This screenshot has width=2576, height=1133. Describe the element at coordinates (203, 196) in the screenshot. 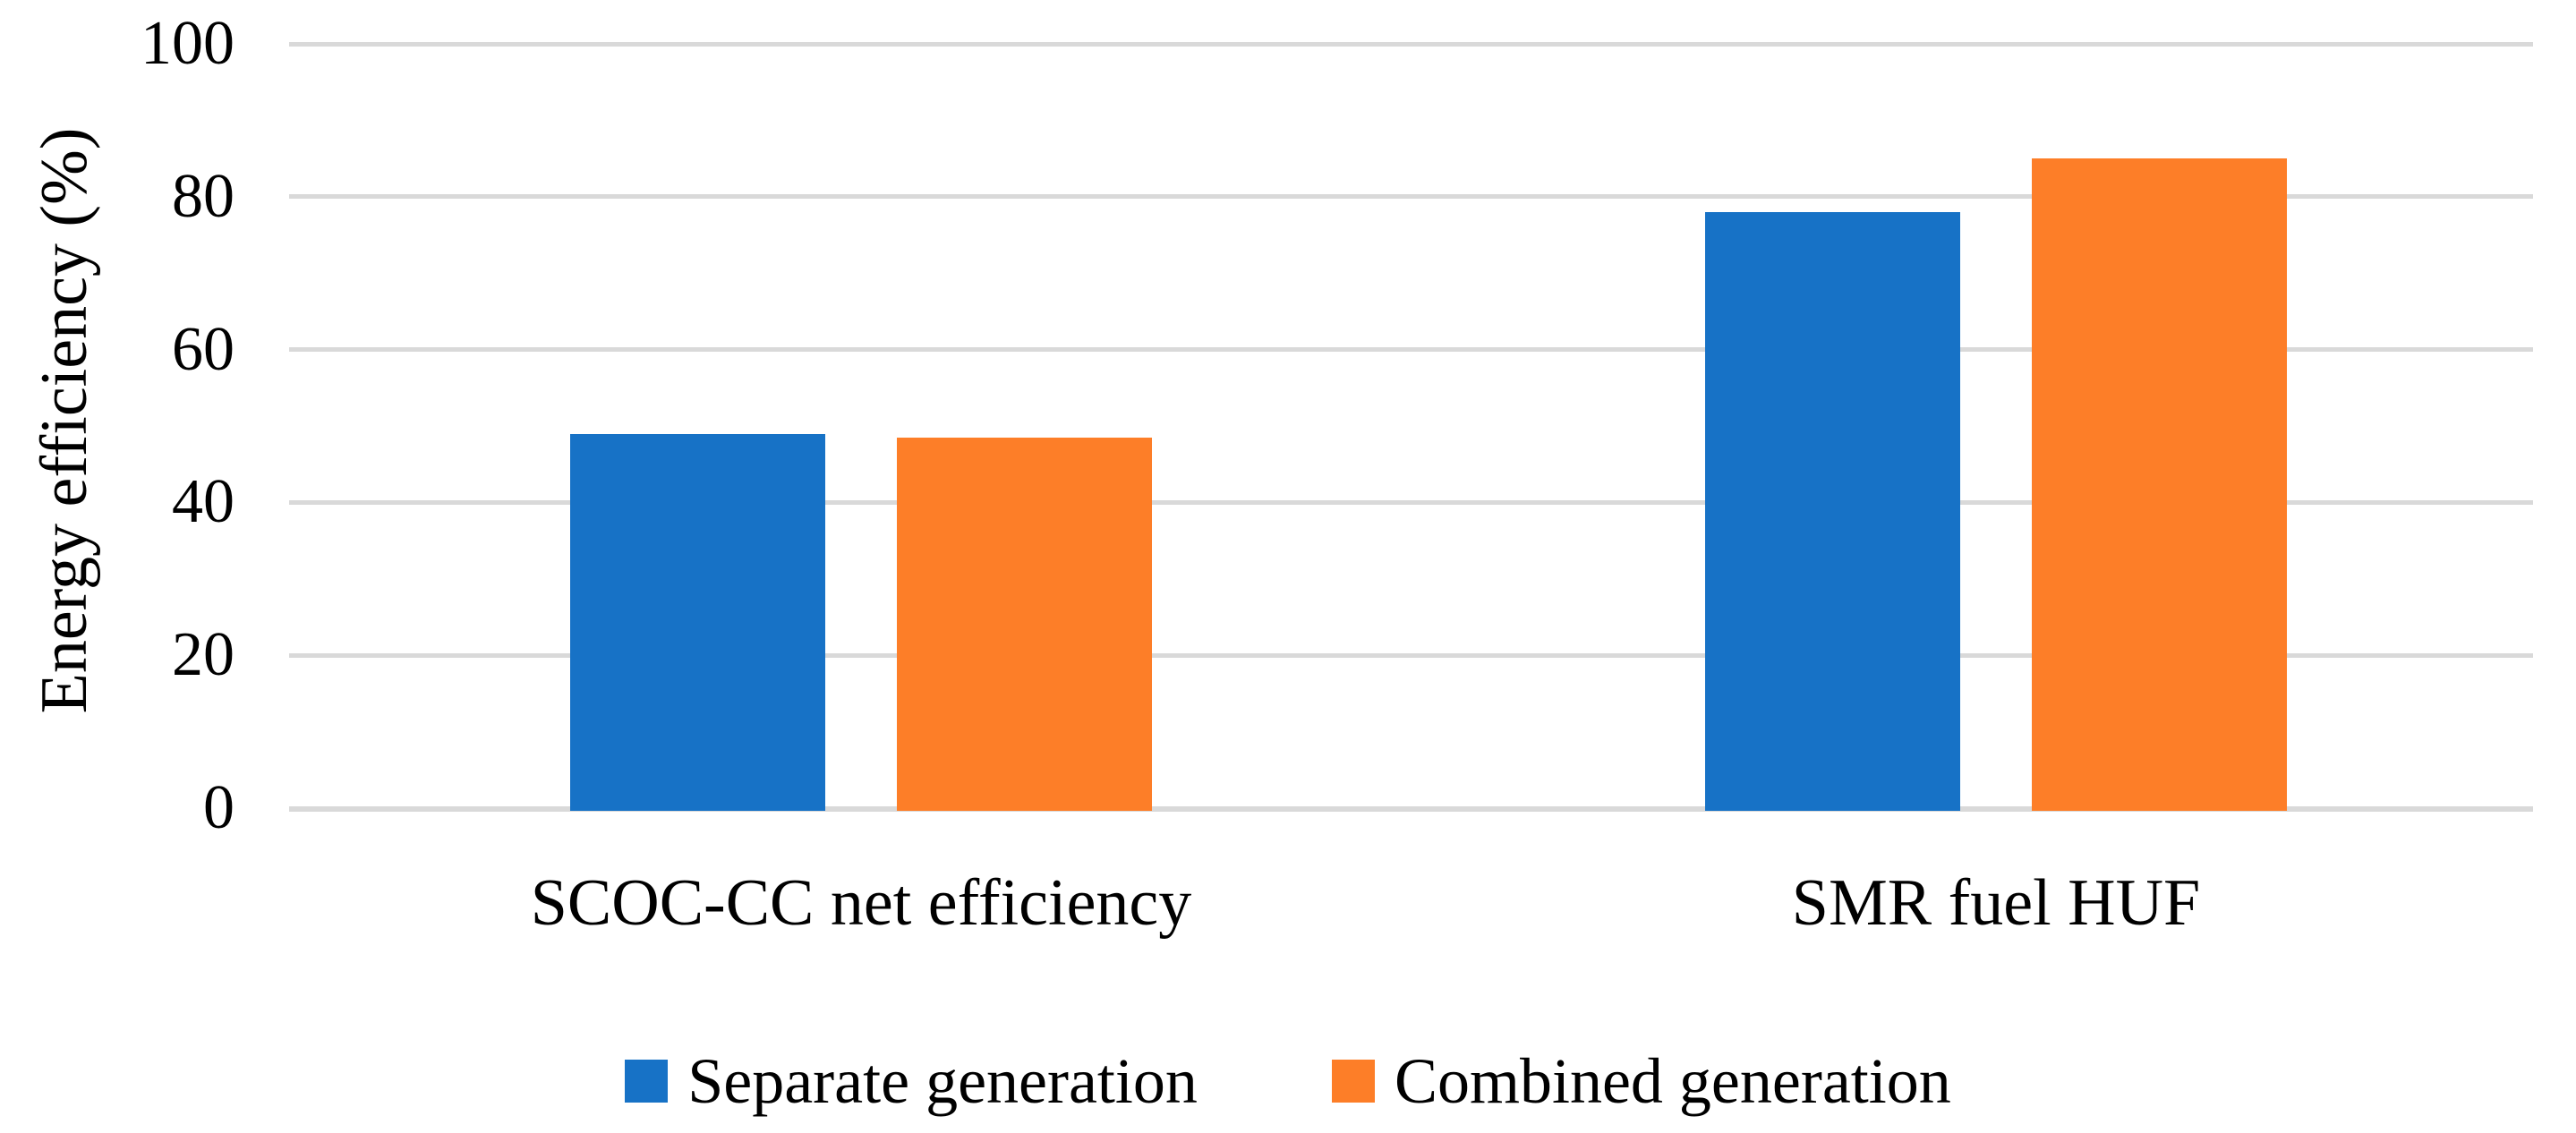

I see `y-tick-label-80: 80` at that location.